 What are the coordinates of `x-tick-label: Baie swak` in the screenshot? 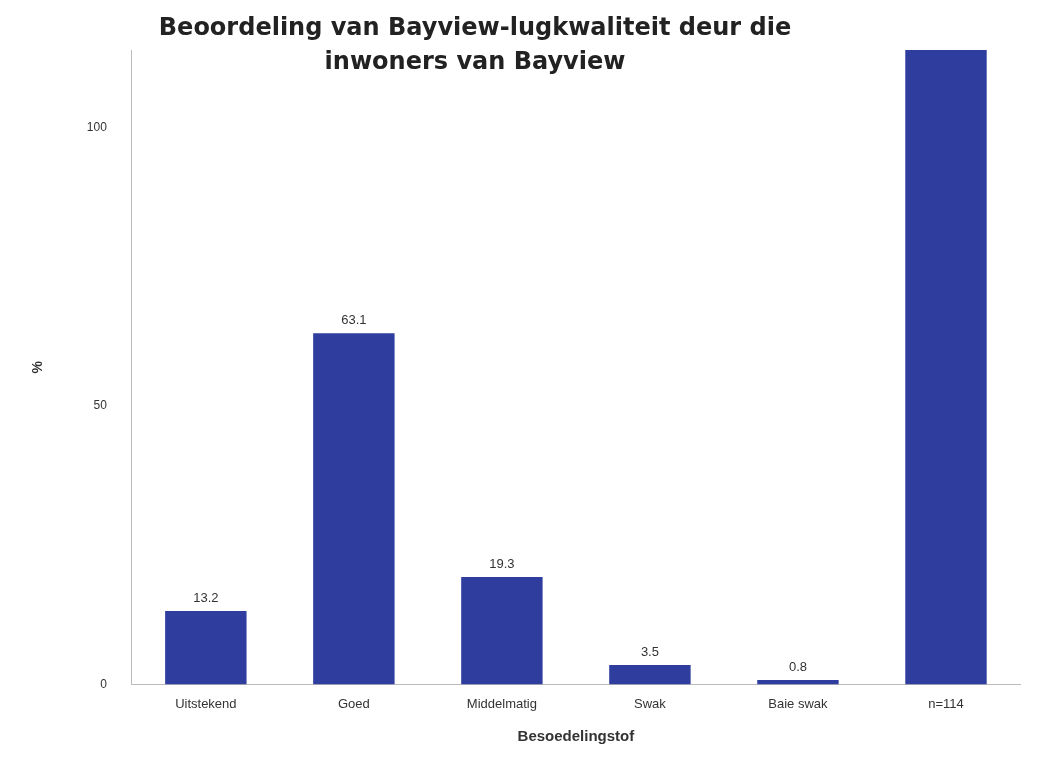 It's located at (798, 703).